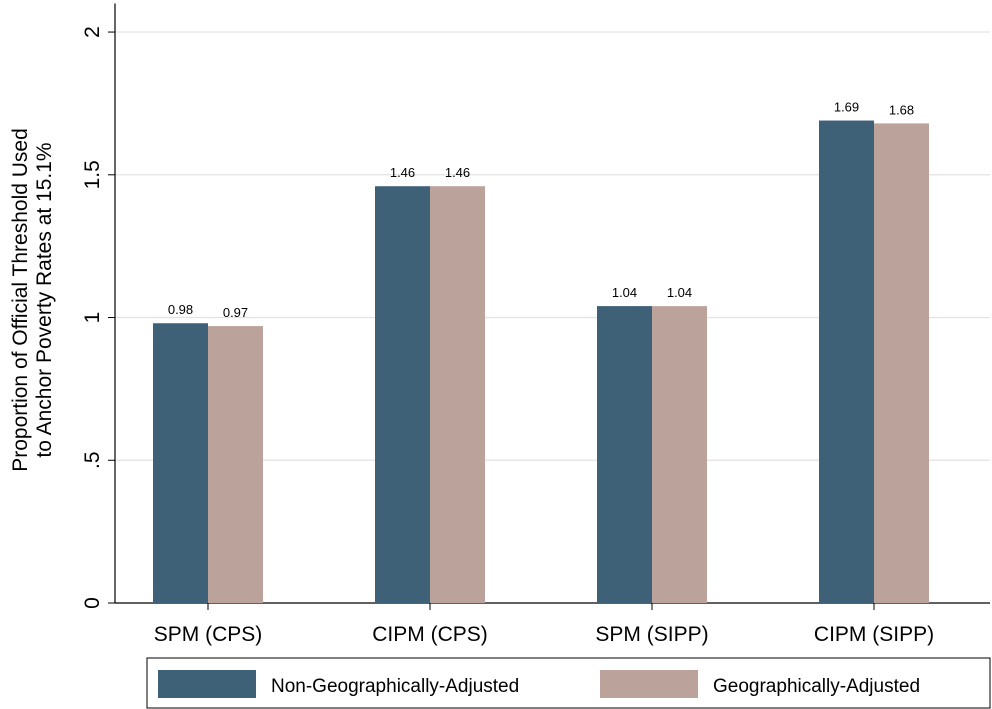 This screenshot has width=992, height=709. What do you see at coordinates (208, 634) in the screenshot?
I see `x-tick-label: SPM (CPS)` at bounding box center [208, 634].